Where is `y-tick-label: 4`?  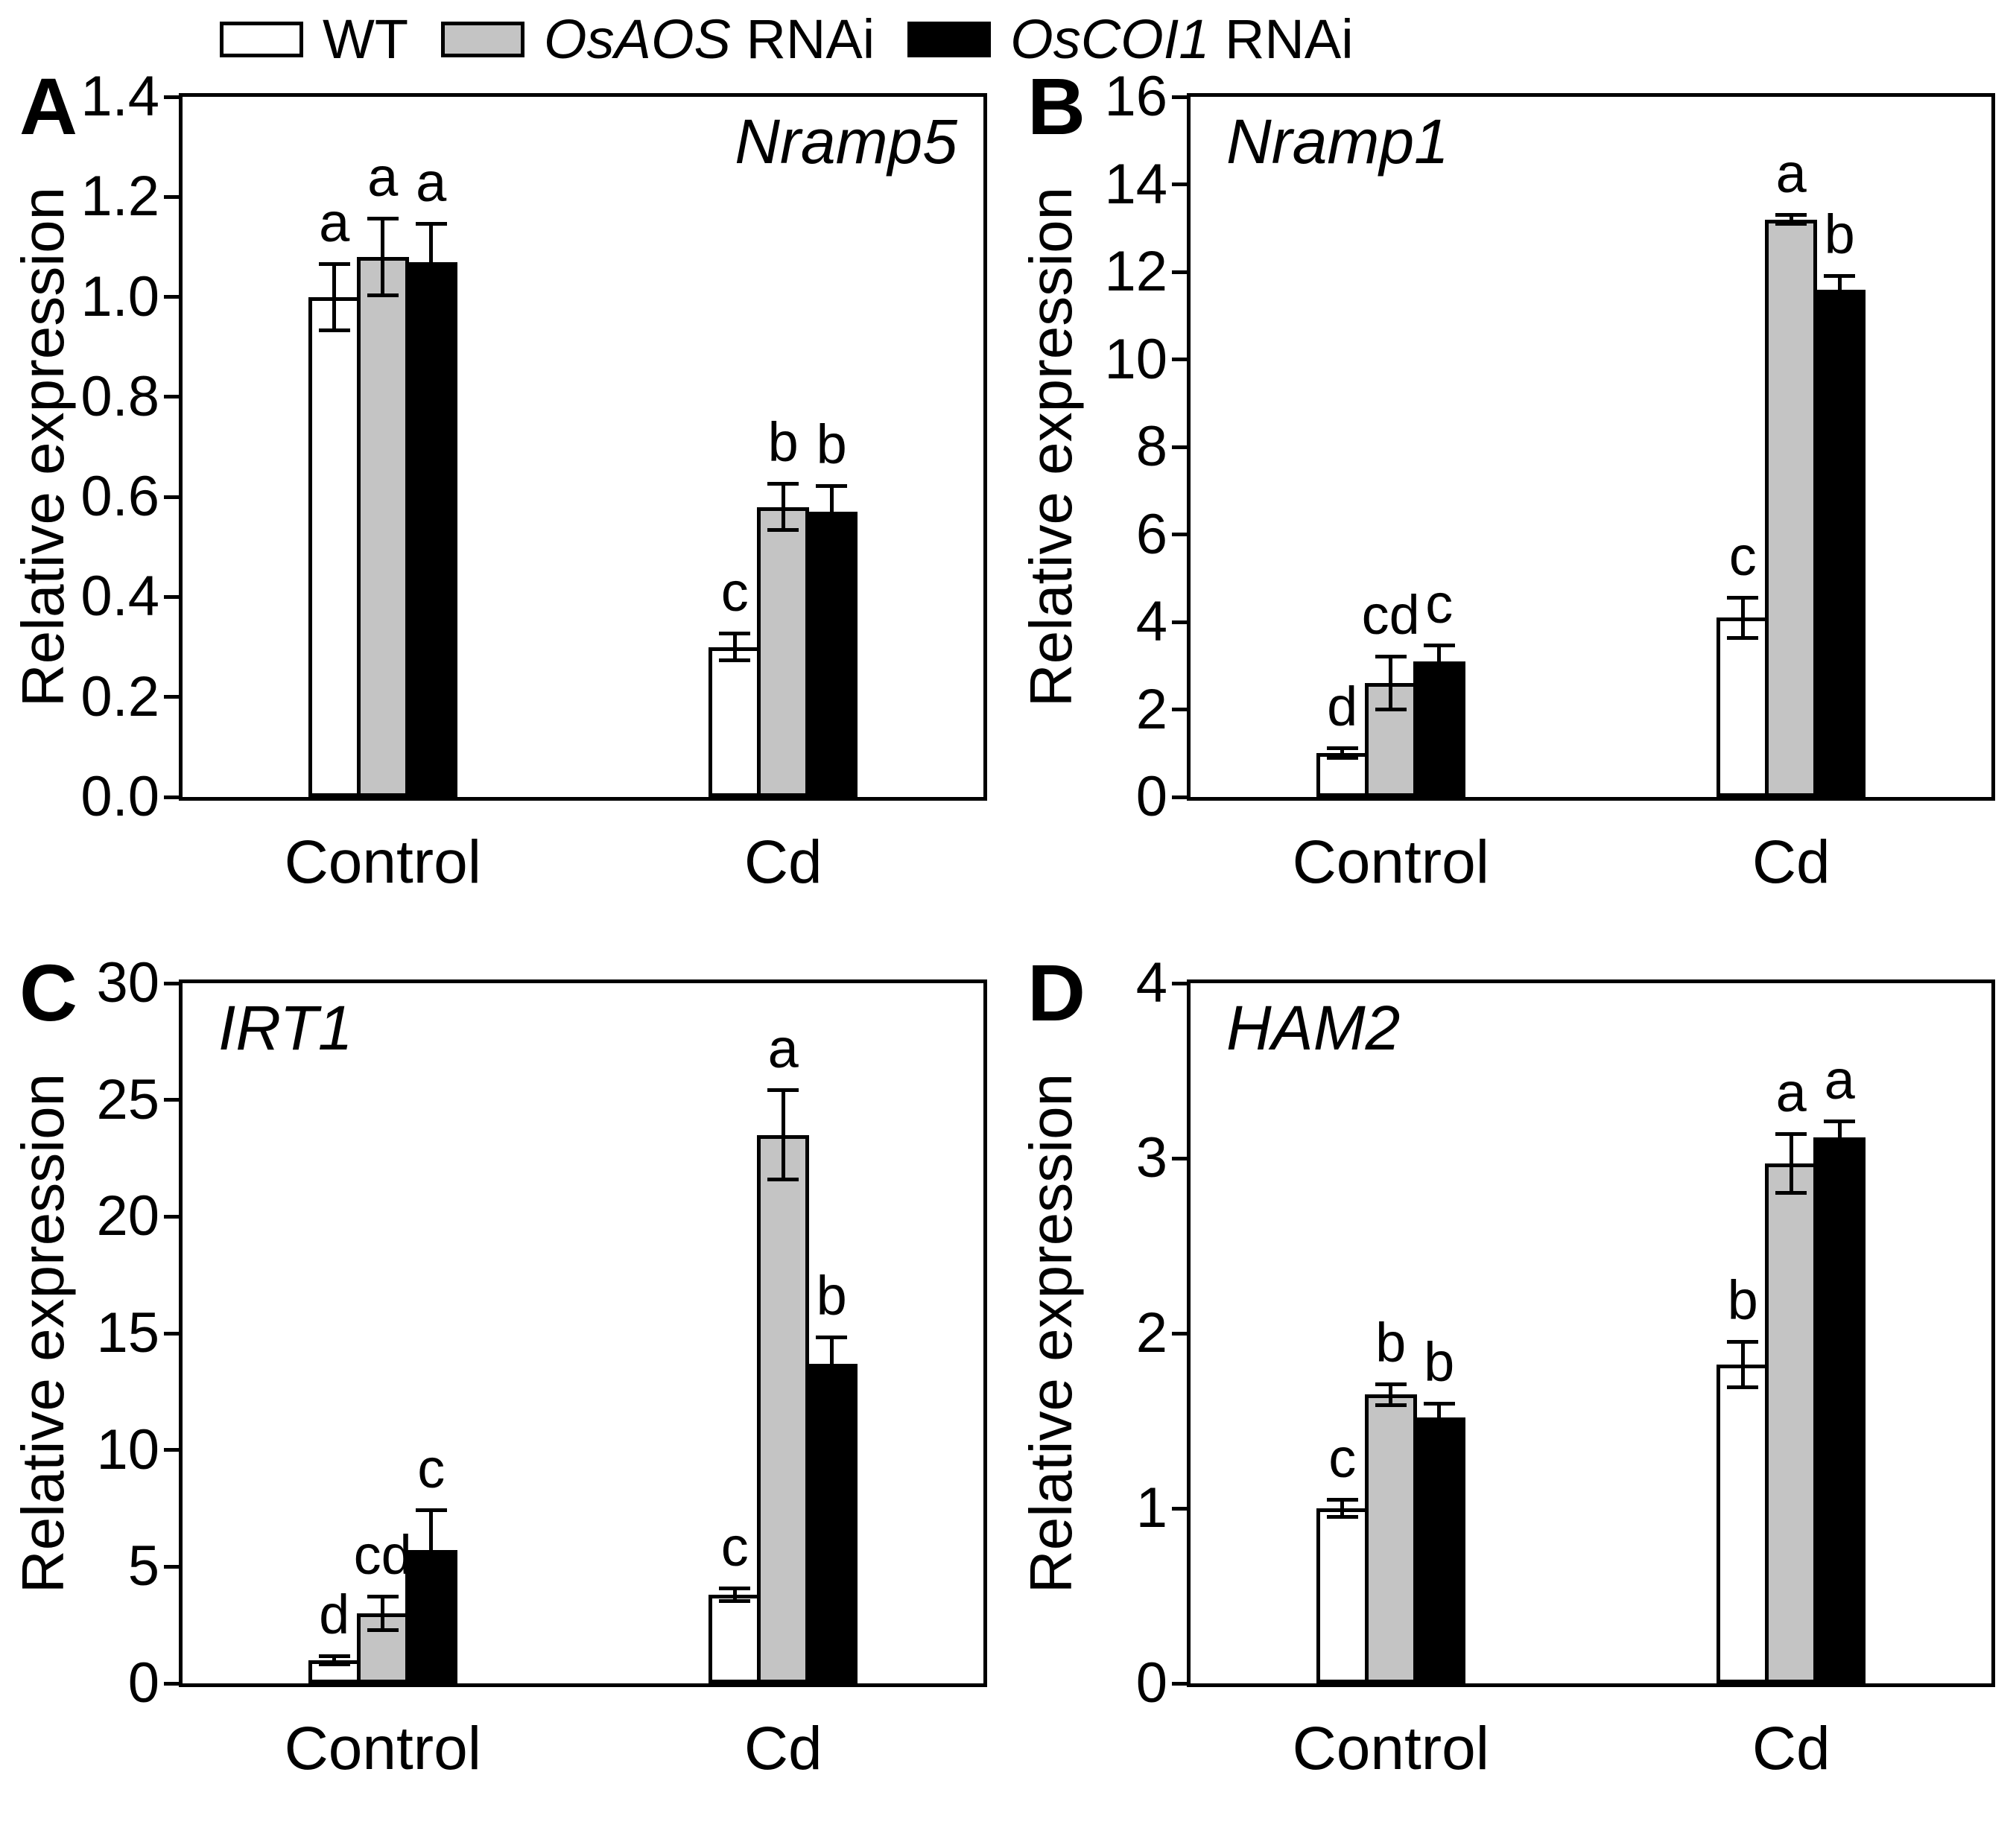 y-tick-label: 4 is located at coordinates (1151, 621).